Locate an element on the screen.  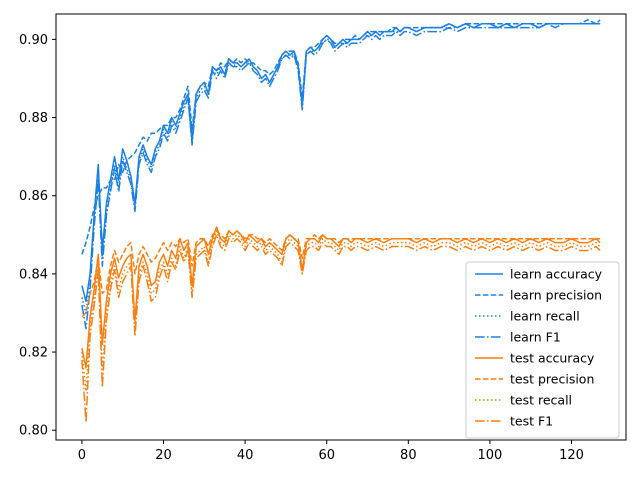
legend-label: learn recall is located at coordinates (545, 316).